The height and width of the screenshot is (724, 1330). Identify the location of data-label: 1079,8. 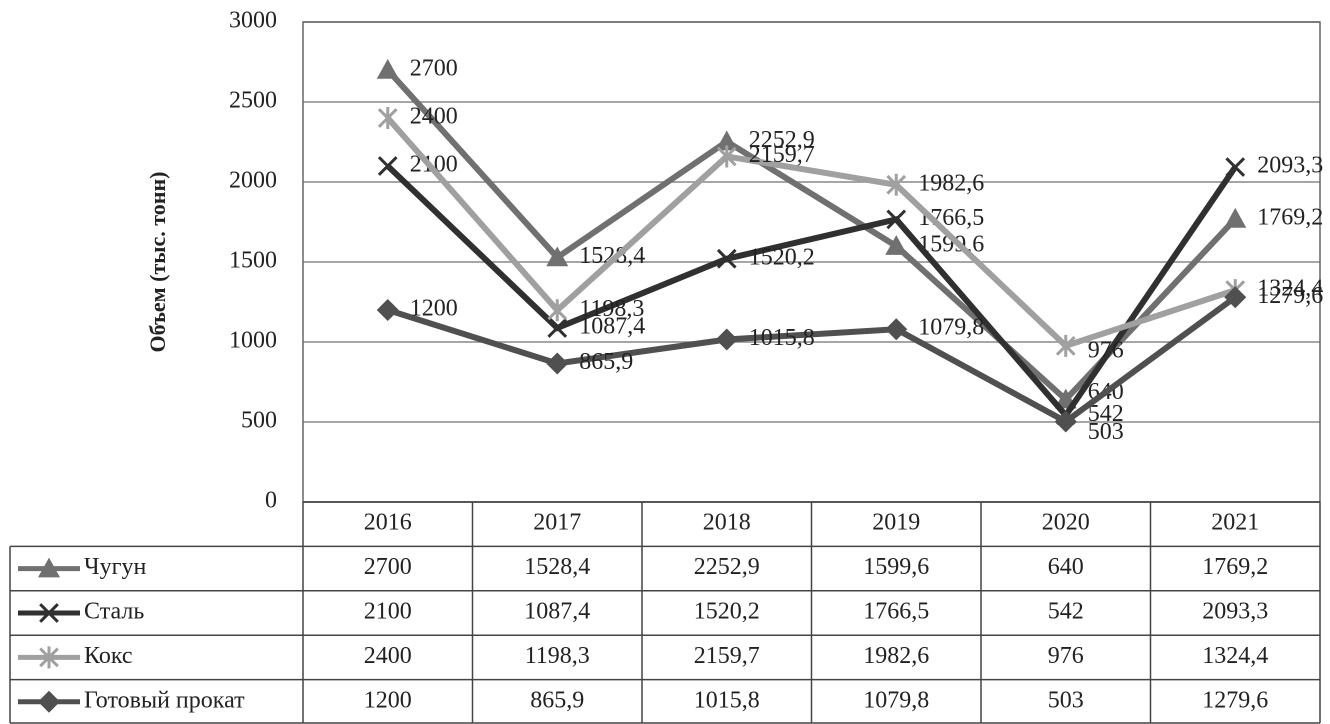
(951, 328).